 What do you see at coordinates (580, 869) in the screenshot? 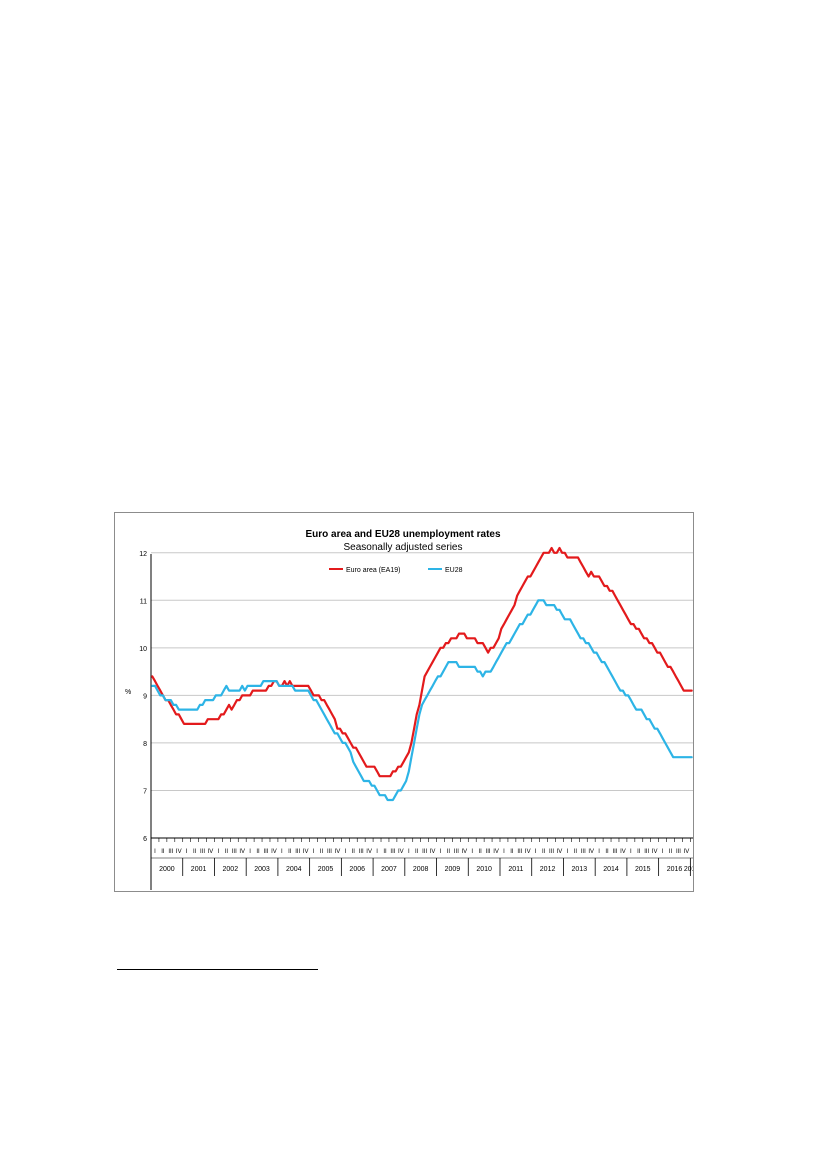
I see `year-label: 2013` at bounding box center [580, 869].